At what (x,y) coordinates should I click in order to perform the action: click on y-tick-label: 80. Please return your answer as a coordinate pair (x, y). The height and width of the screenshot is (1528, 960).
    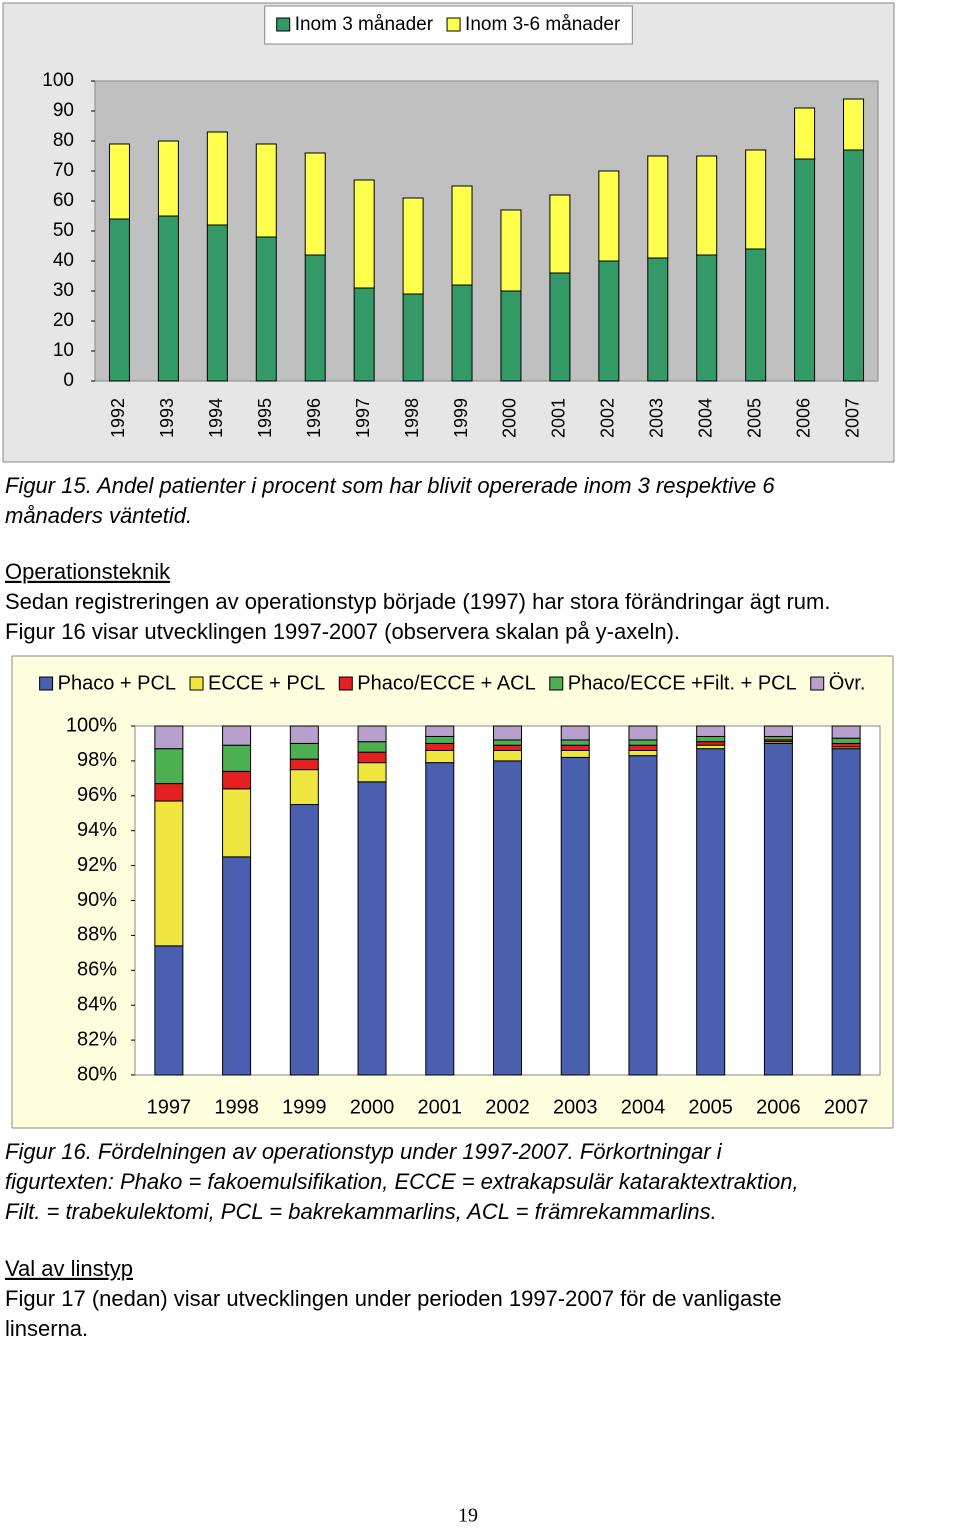
    Looking at the image, I should click on (63, 140).